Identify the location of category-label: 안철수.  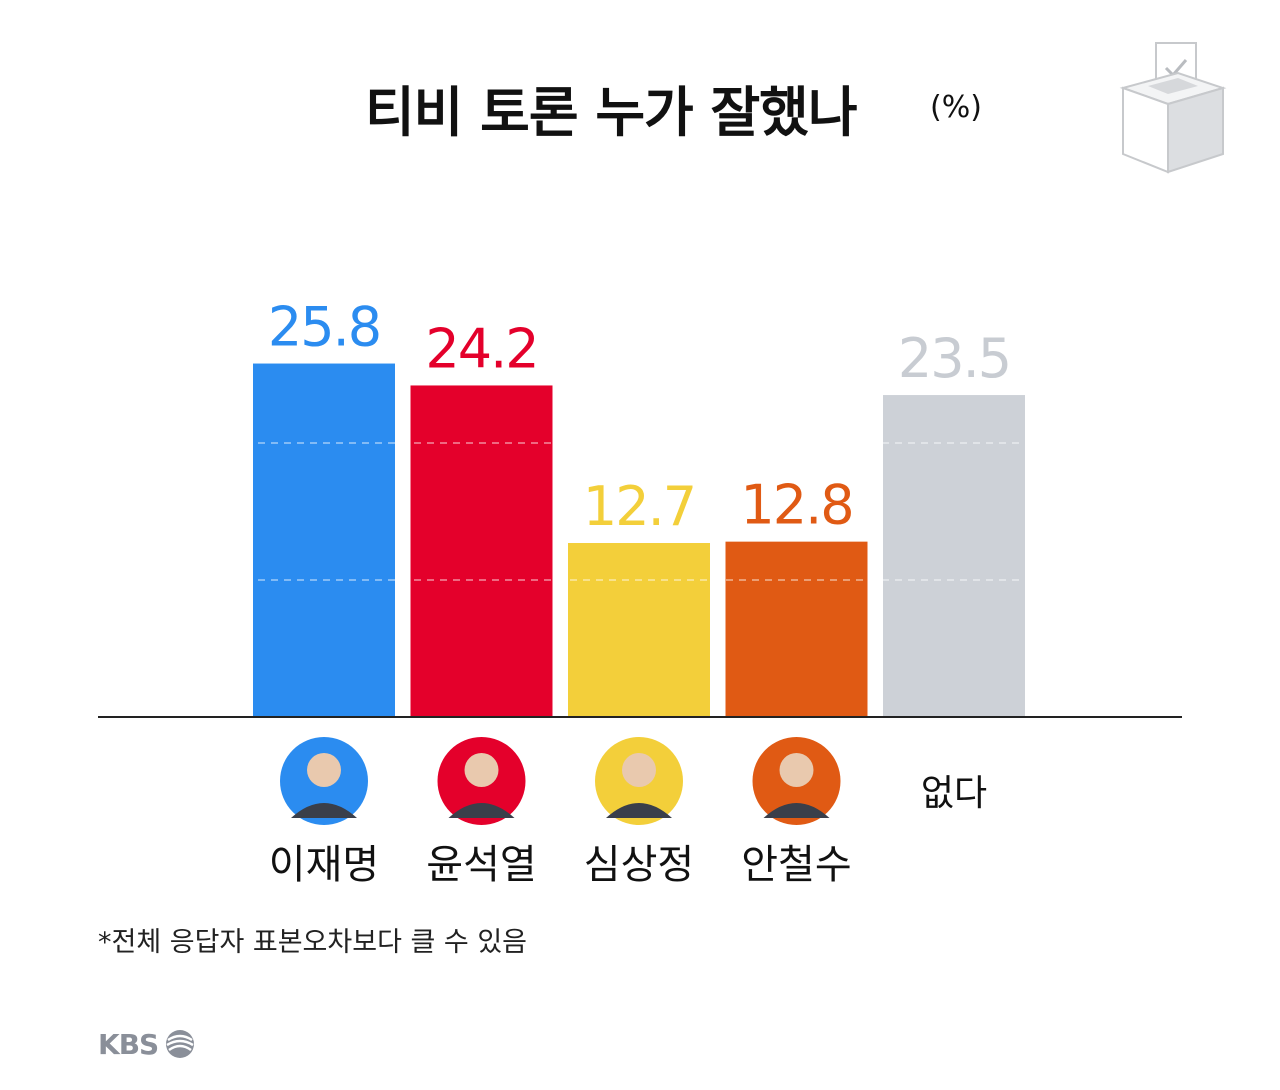
(796, 865).